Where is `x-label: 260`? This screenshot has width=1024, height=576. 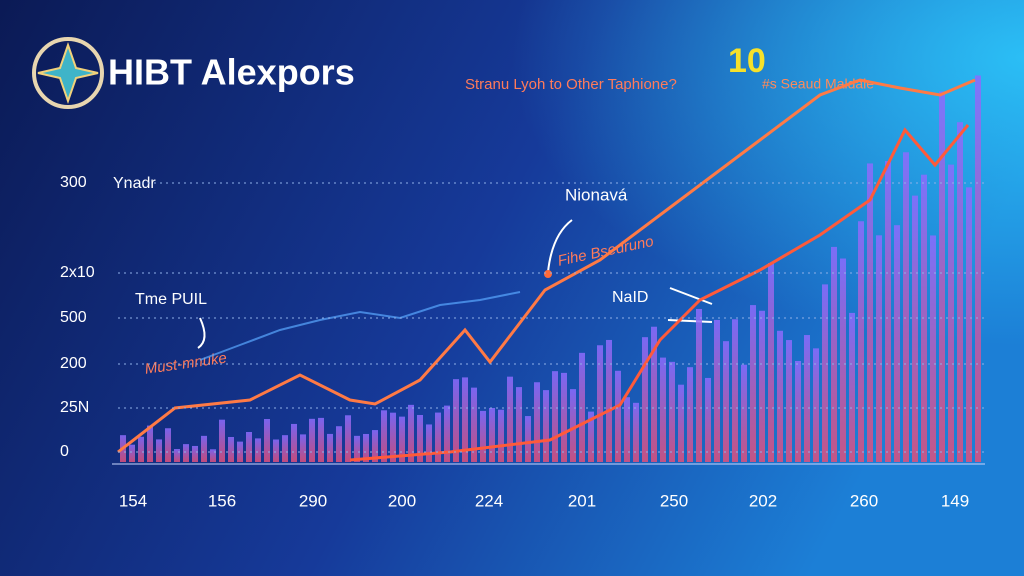 x-label: 260 is located at coordinates (864, 500).